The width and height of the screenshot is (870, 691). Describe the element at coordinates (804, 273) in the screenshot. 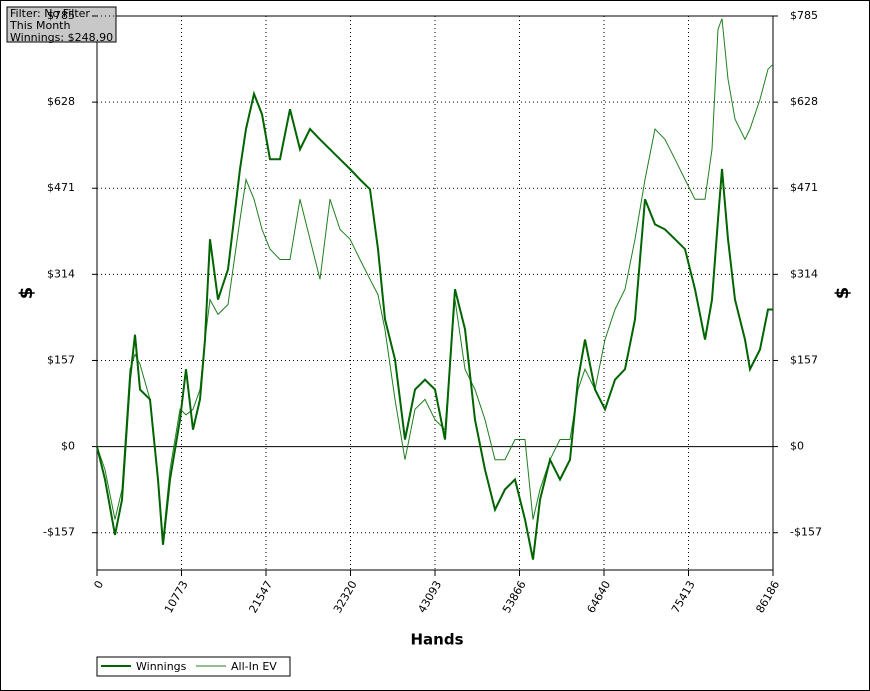

I see `y2-tick-label: $314` at that location.